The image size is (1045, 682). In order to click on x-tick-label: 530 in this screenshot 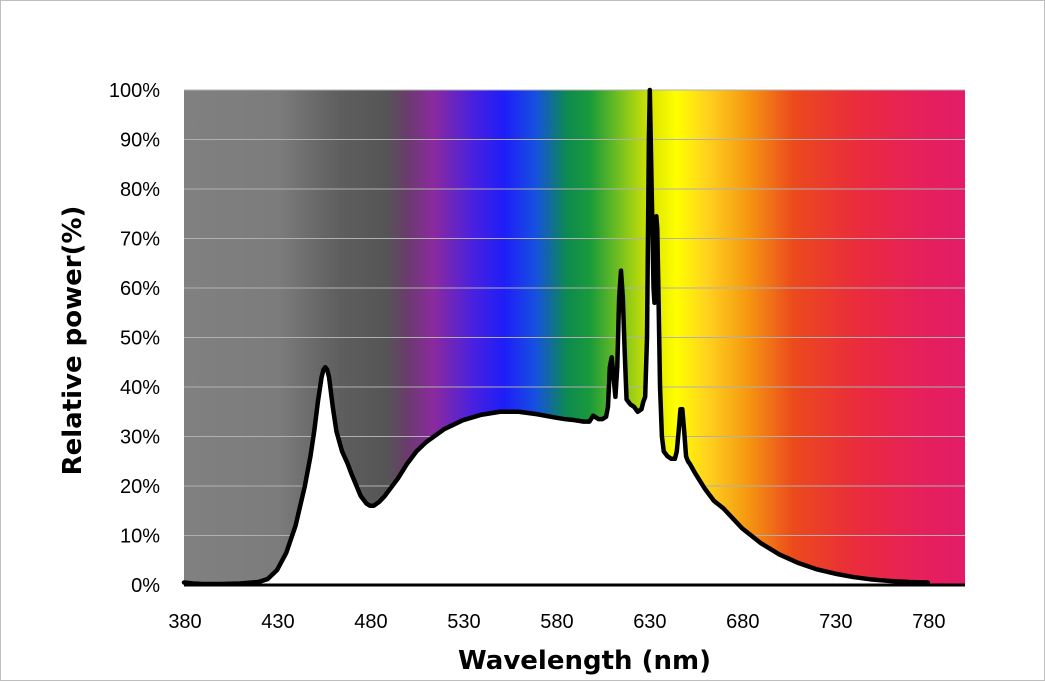, I will do `click(463, 622)`.